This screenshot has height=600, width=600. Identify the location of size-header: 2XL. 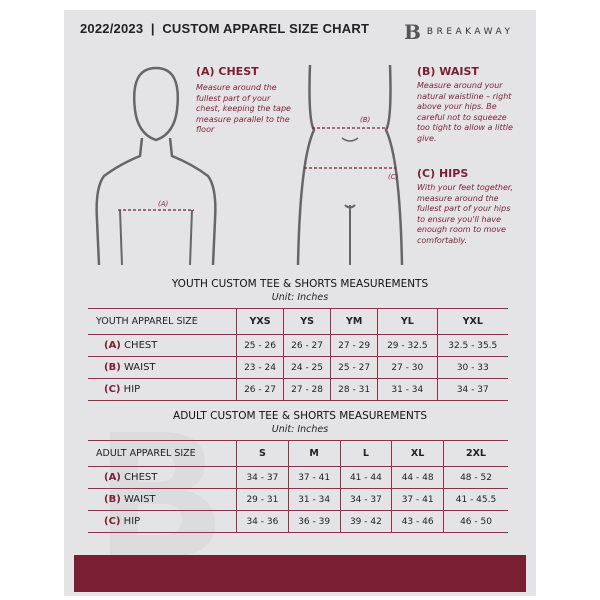
(475, 453).